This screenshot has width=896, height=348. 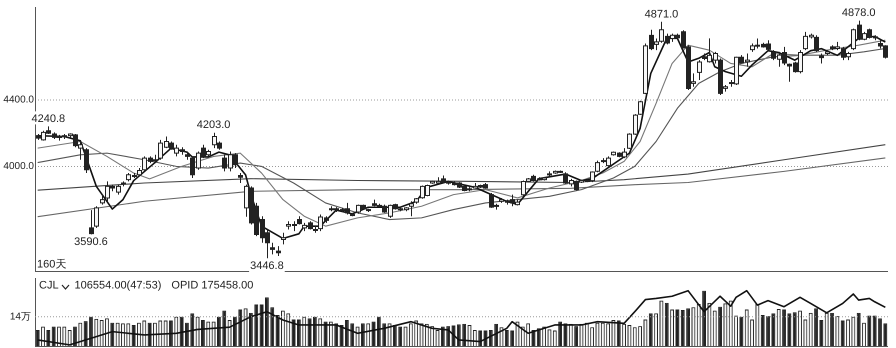 What do you see at coordinates (267, 266) in the screenshot?
I see `annotation: 3446.8` at bounding box center [267, 266].